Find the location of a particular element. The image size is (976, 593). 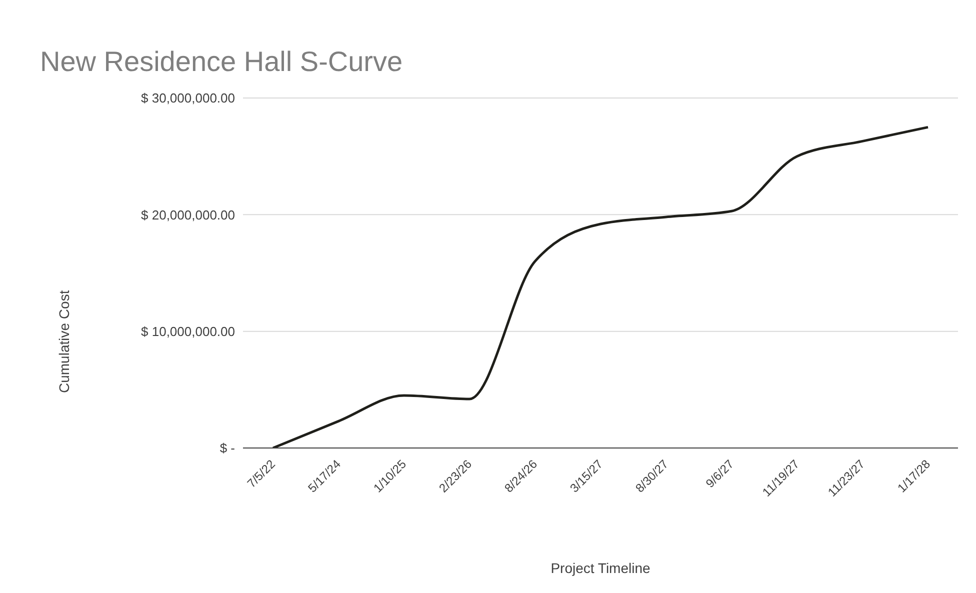

y-tick-label: $ - is located at coordinates (227, 448).